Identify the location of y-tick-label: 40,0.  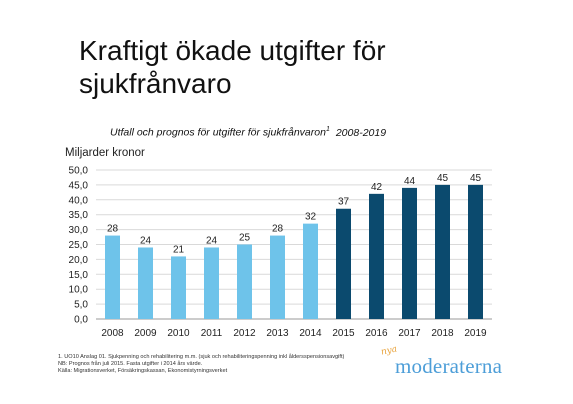
(79, 200).